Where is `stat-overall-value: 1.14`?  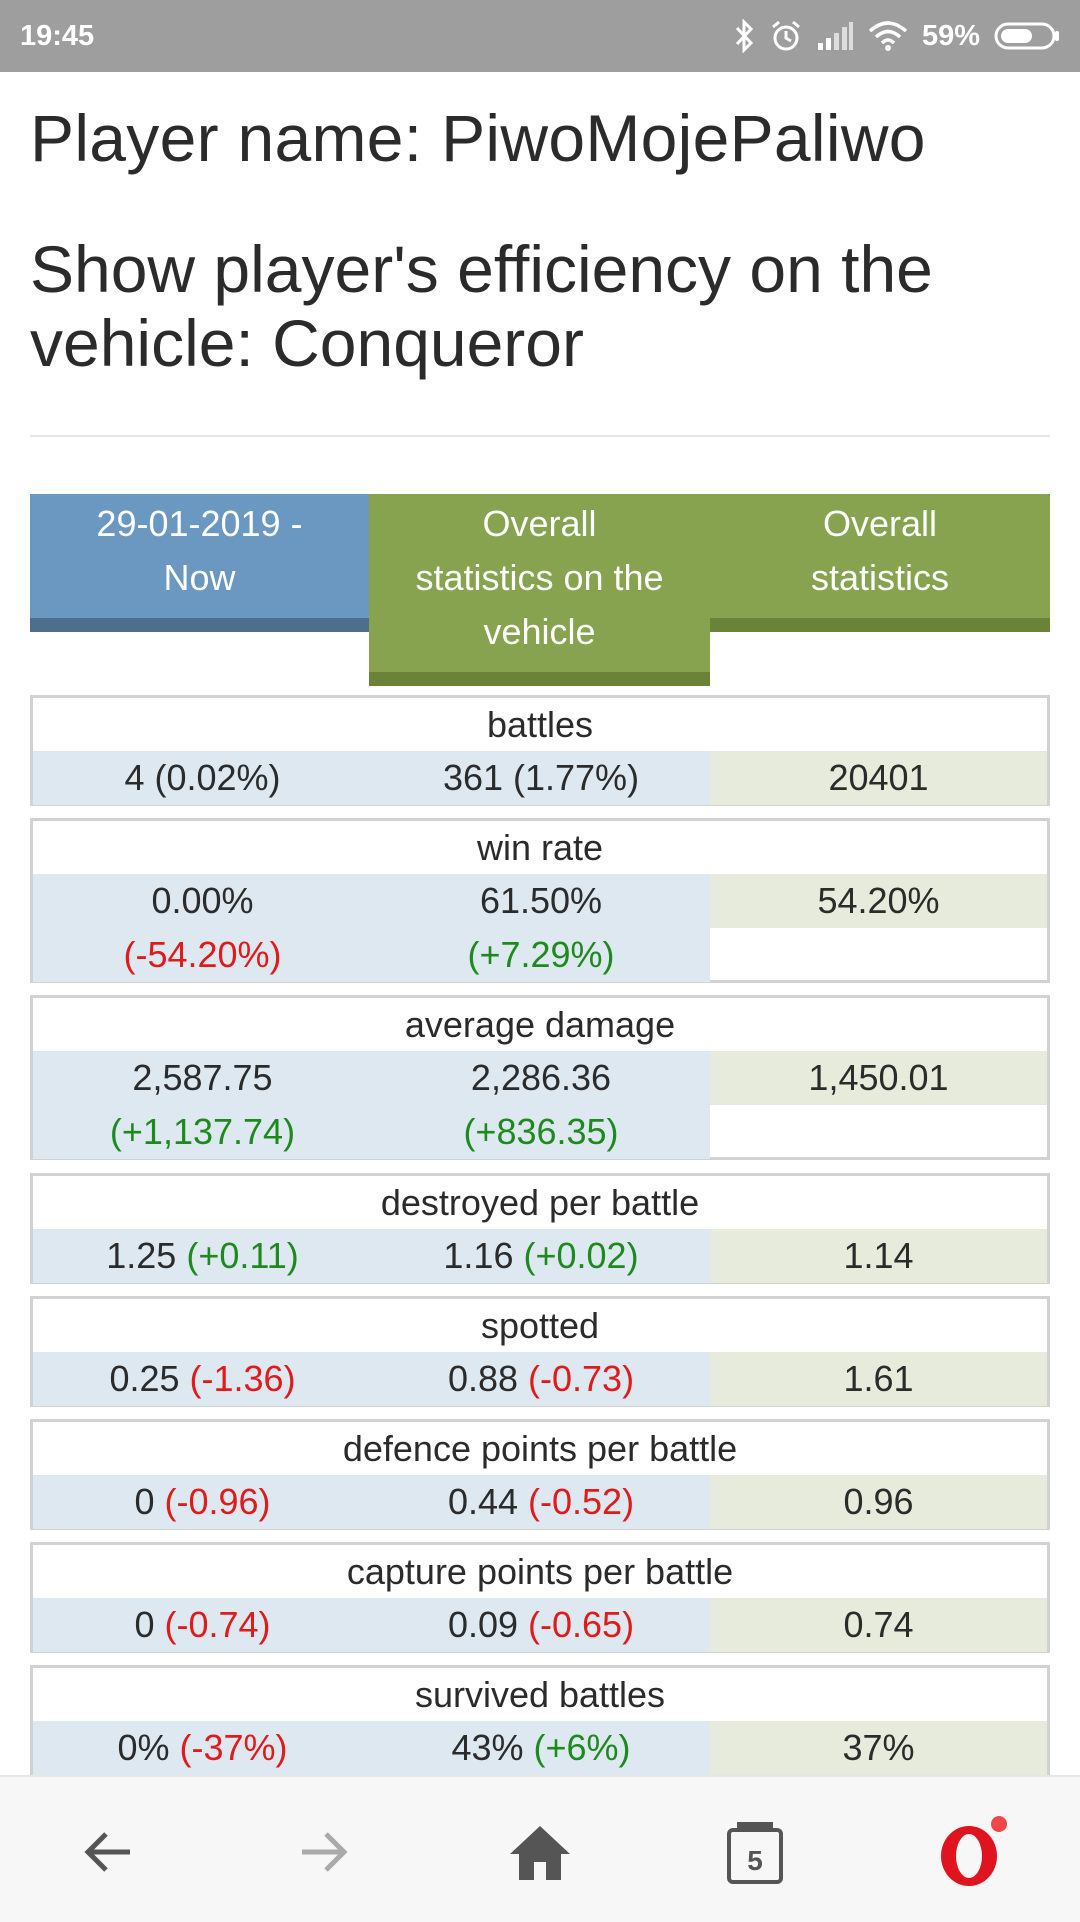 stat-overall-value: 1.14 is located at coordinates (878, 1256).